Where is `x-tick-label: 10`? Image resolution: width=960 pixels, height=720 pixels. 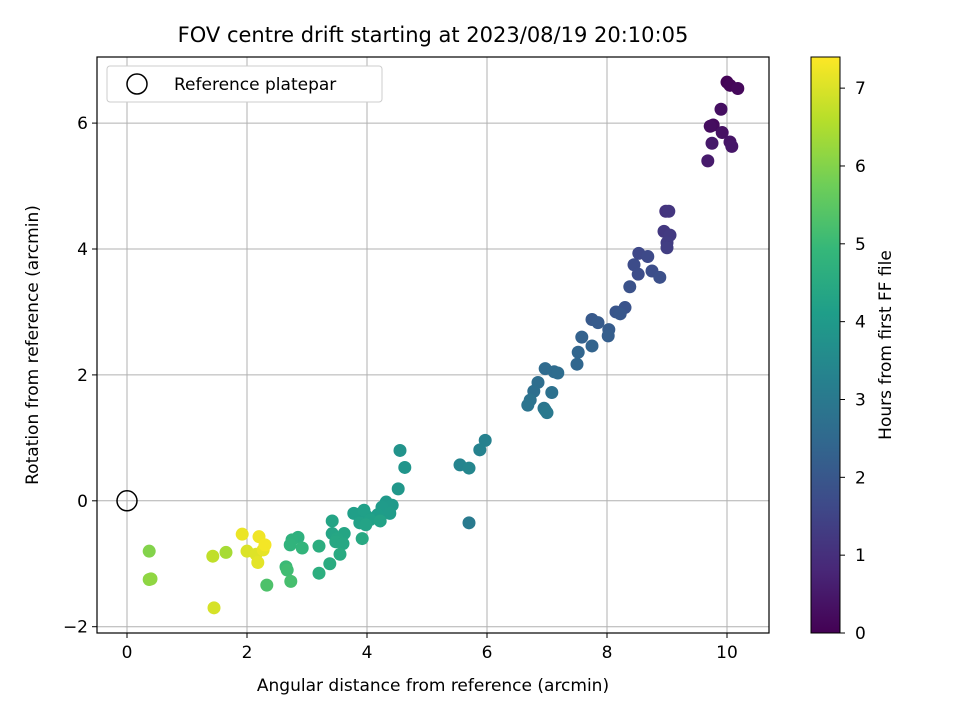
x-tick-label: 10 is located at coordinates (727, 653).